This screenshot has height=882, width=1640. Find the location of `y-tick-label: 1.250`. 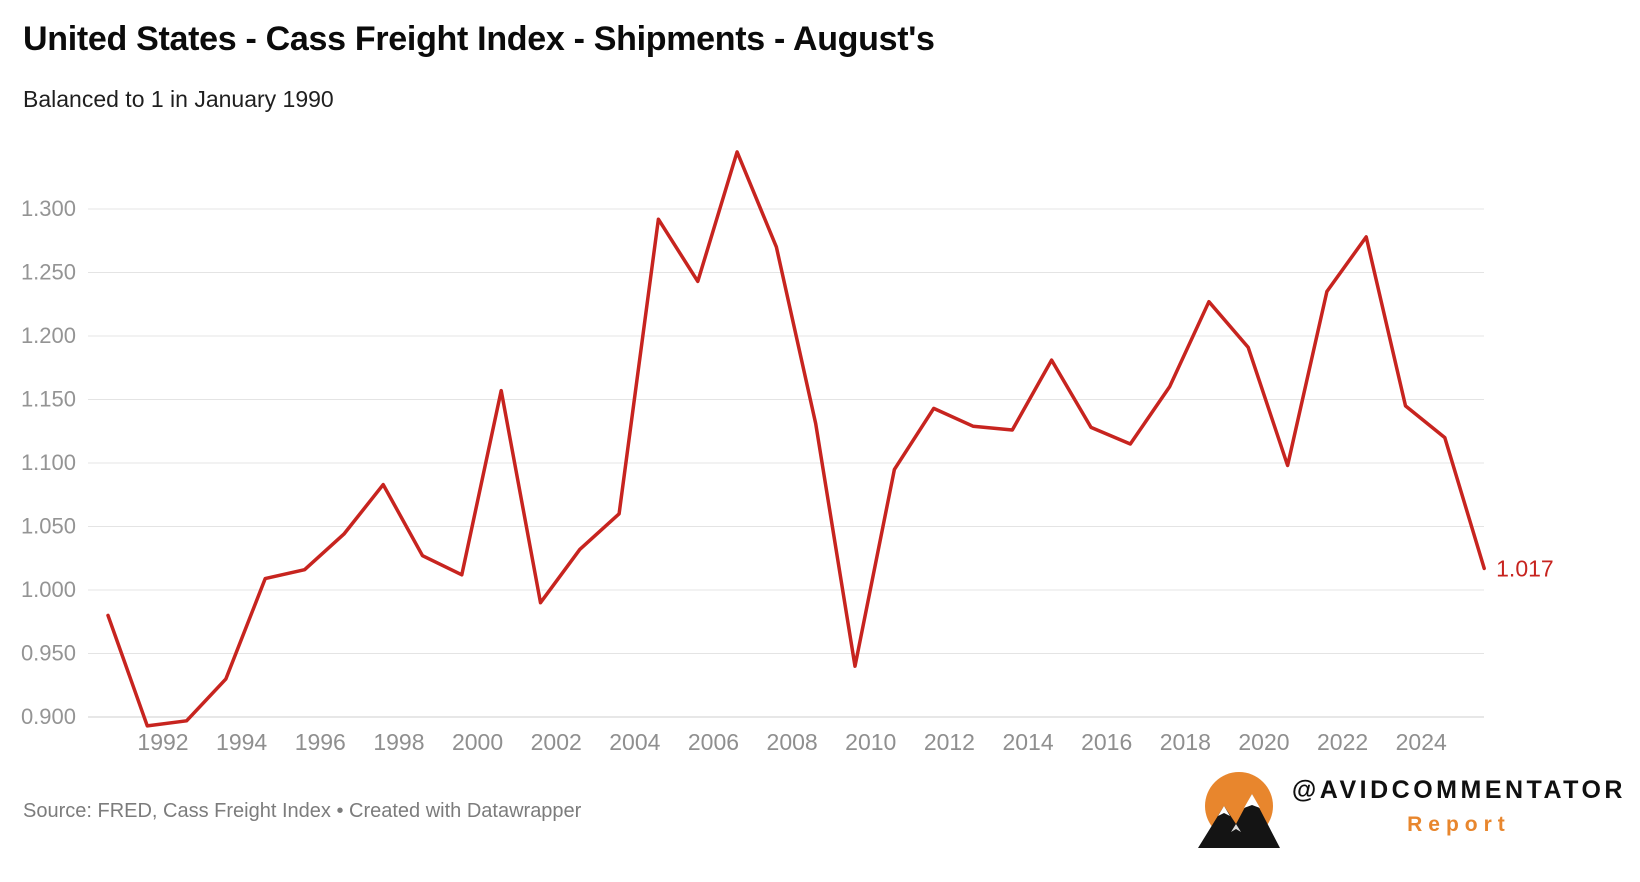

y-tick-label: 1.250 is located at coordinates (48, 272).